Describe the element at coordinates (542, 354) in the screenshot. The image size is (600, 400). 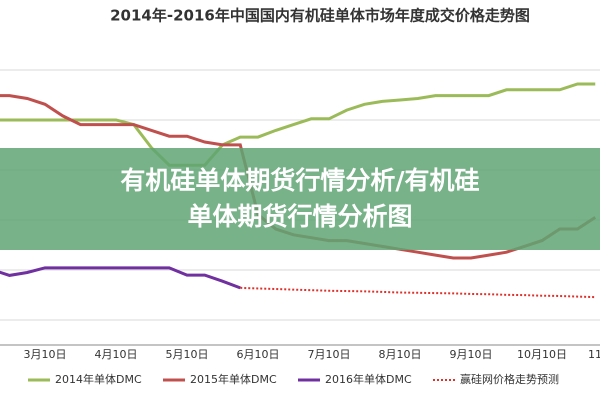
I see `x-tick-label: 10月10日` at that location.